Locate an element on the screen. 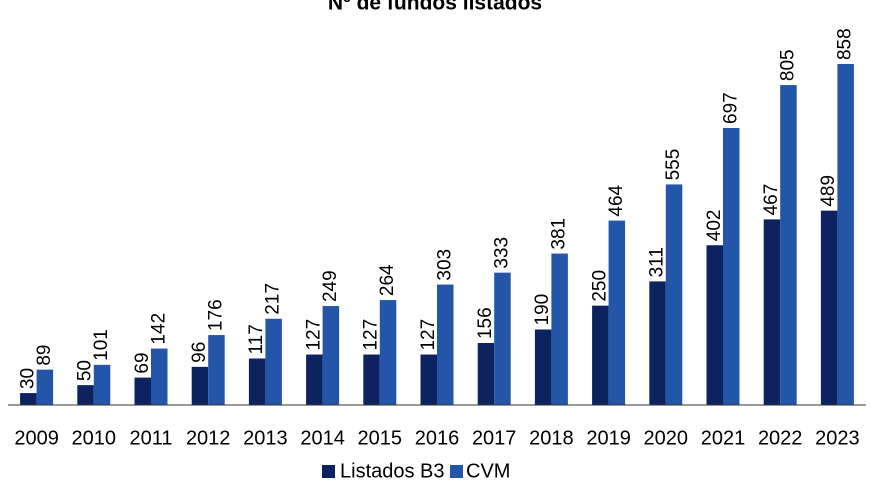 The image size is (870, 488). data-label: 217 is located at coordinates (273, 299).